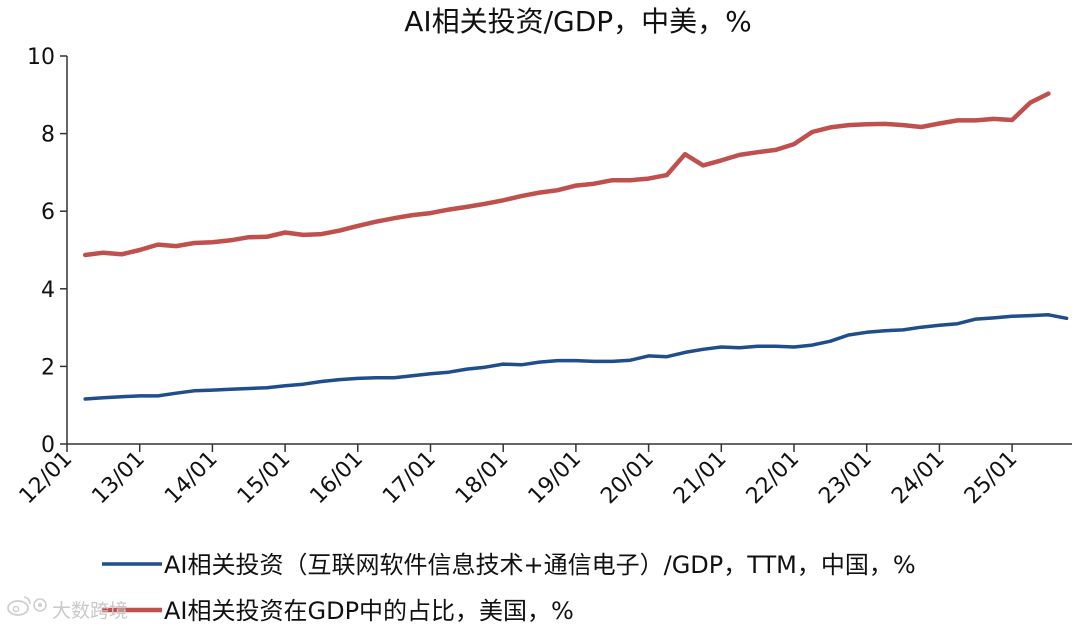 The width and height of the screenshot is (1080, 633). I want to click on chart-title: AI相关投资/GDP，中美，%, so click(578, 21).